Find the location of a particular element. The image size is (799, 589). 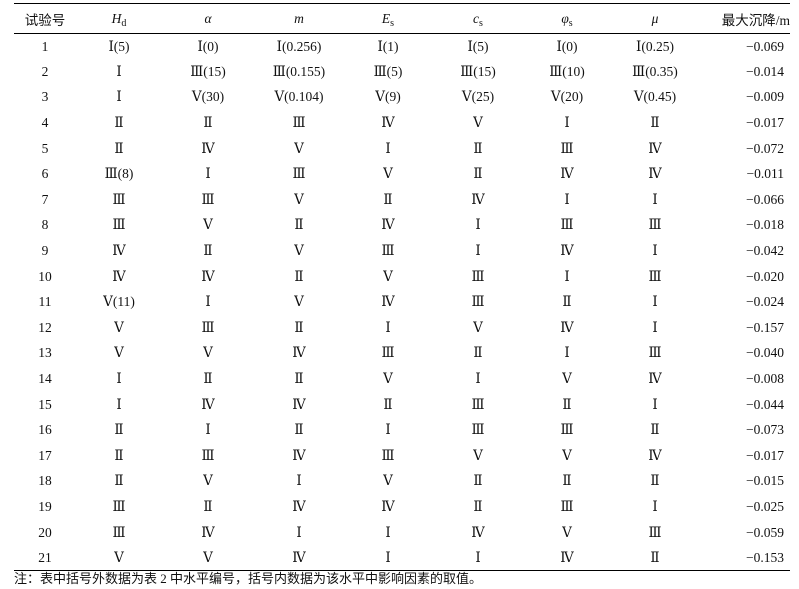

table-row: 6 Ⅲ(8) Ⅰ Ⅲ Ⅴ Ⅱ Ⅳ Ⅳ −0.011 is located at coordinates (402, 174).